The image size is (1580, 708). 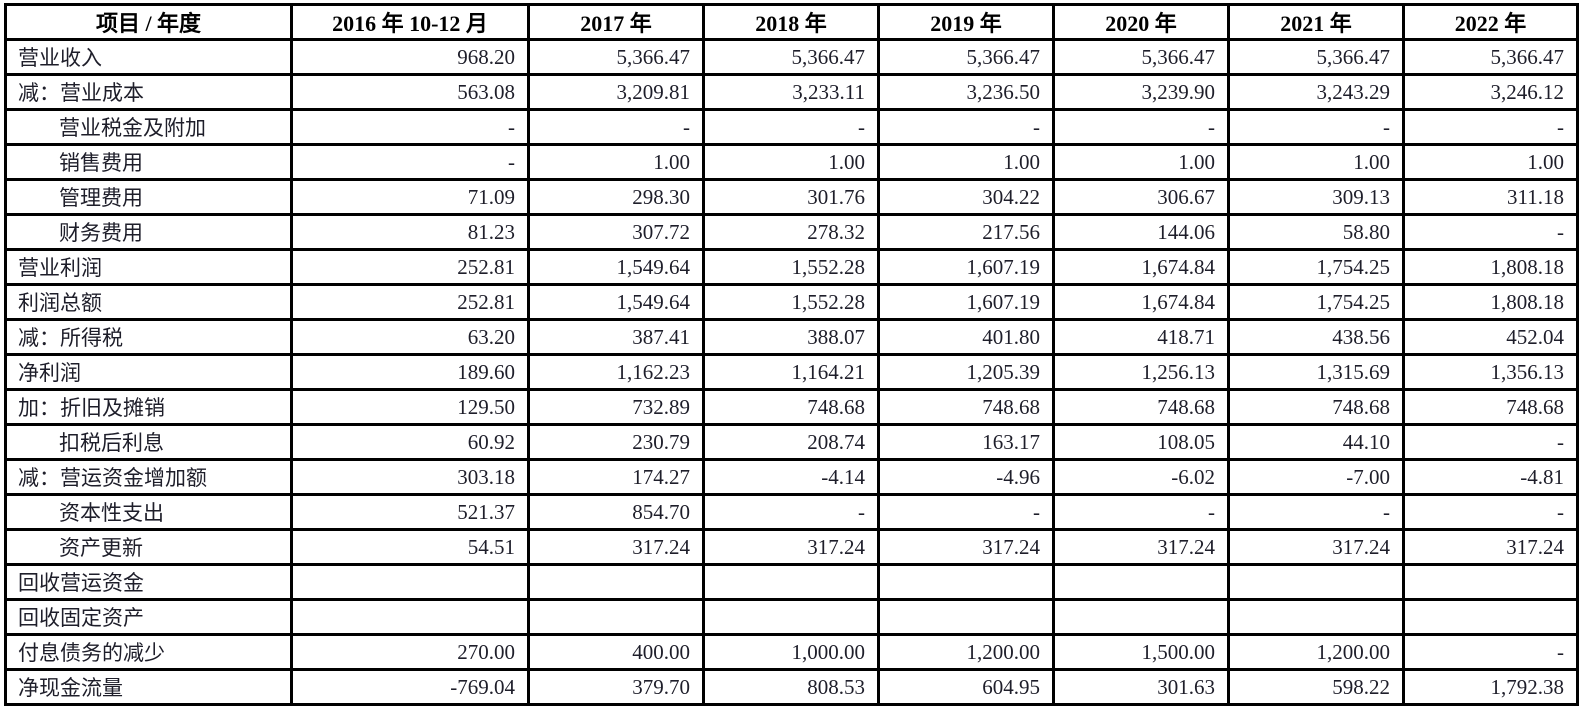 I want to click on value-cell: 252.81, so click(x=410, y=267).